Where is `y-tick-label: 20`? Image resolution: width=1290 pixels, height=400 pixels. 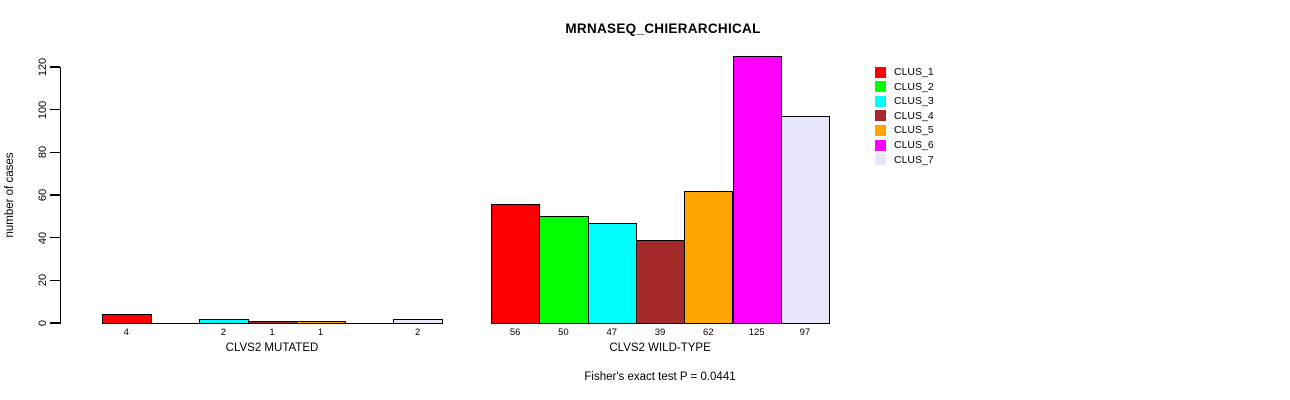
y-tick-label: 20 is located at coordinates (43, 280).